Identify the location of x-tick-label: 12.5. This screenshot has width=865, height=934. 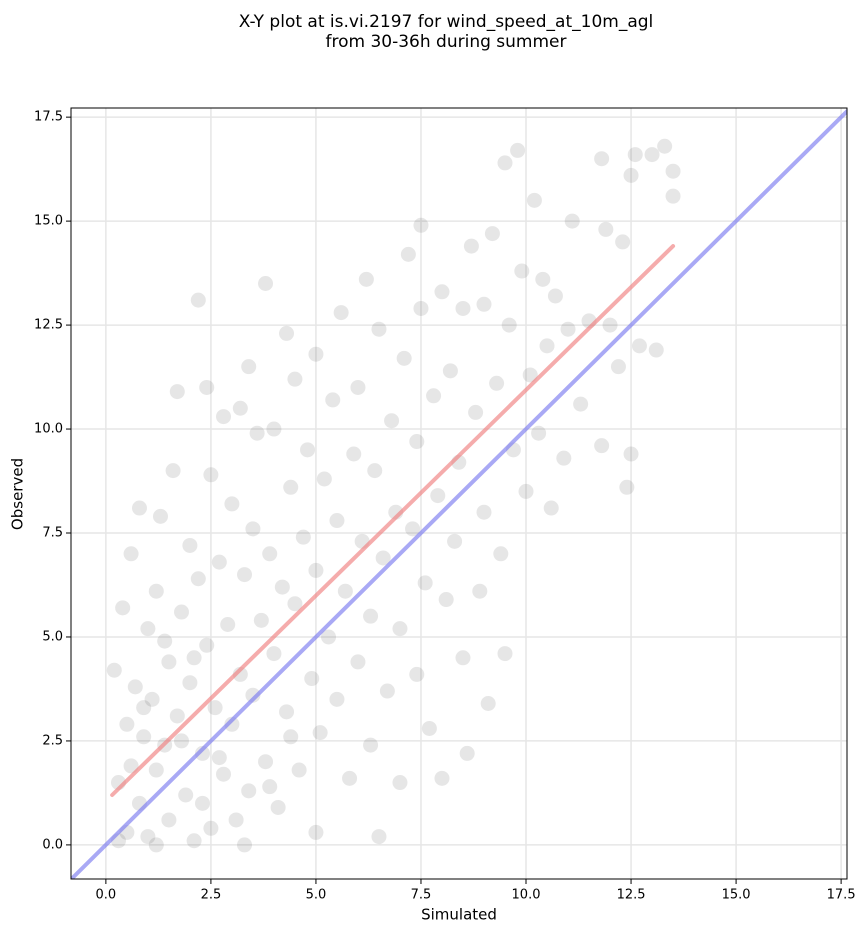
(631, 895).